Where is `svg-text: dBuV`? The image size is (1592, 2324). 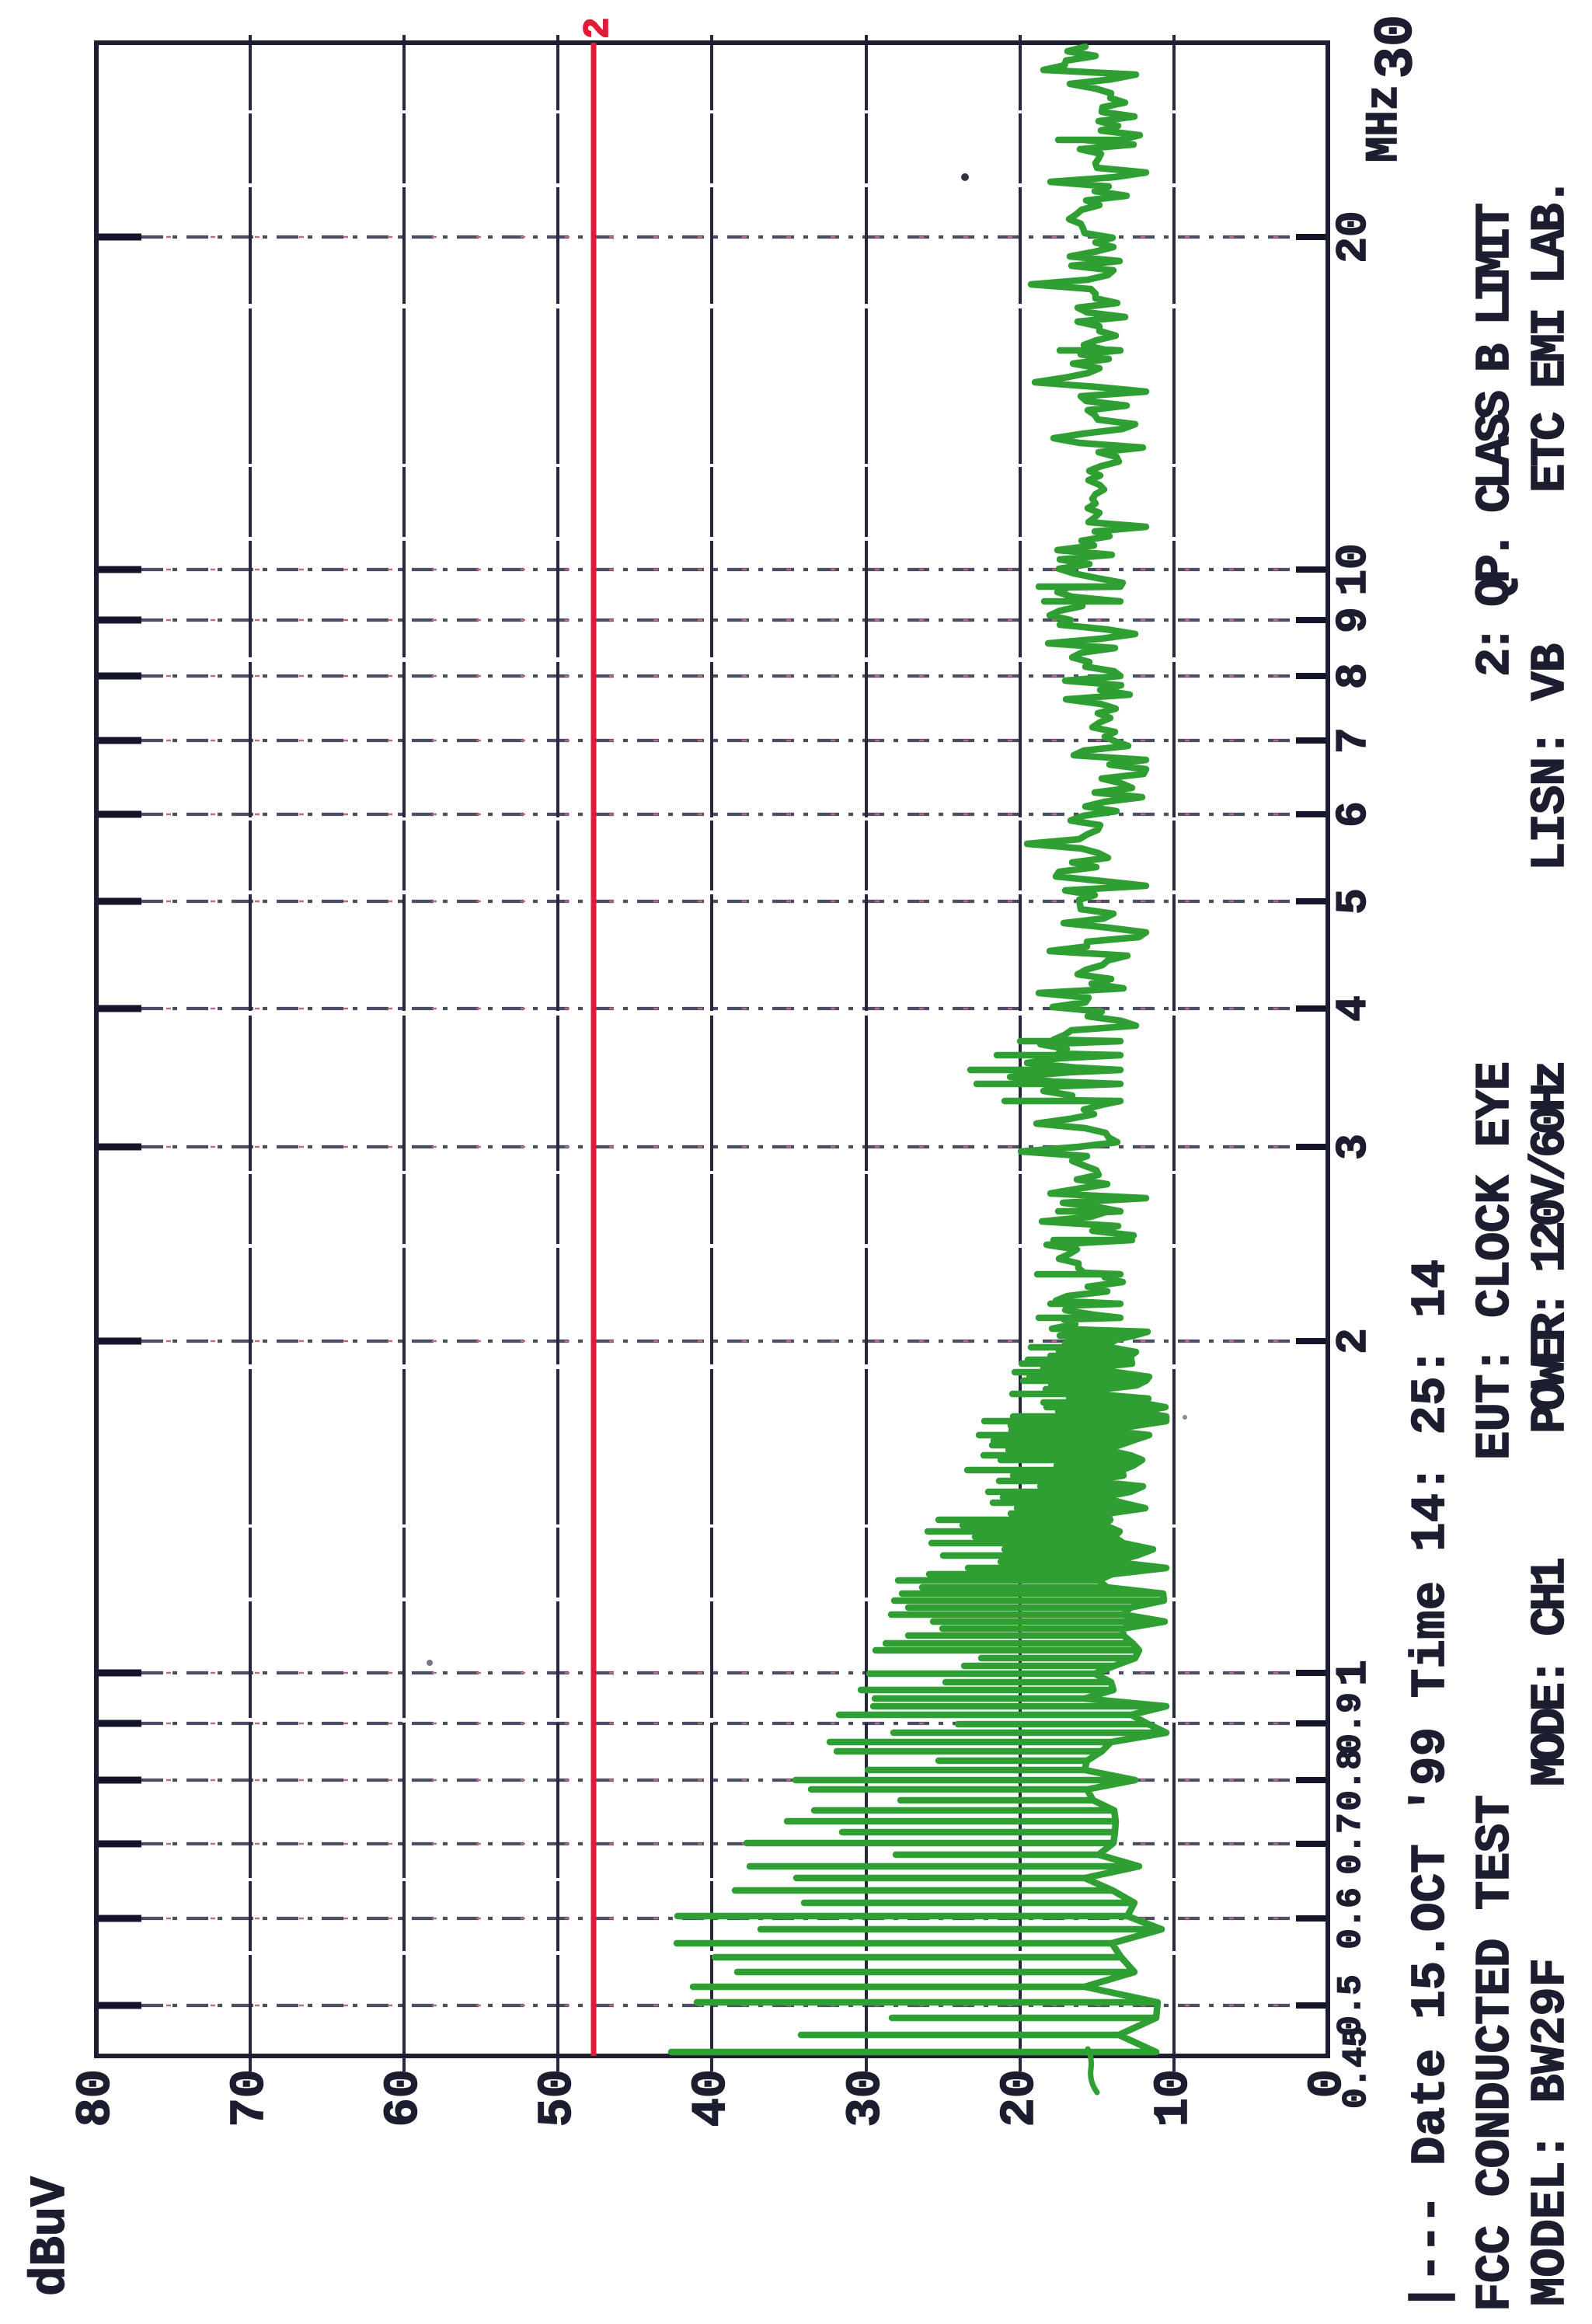
svg-text: dBuV is located at coordinates (51, 2236).